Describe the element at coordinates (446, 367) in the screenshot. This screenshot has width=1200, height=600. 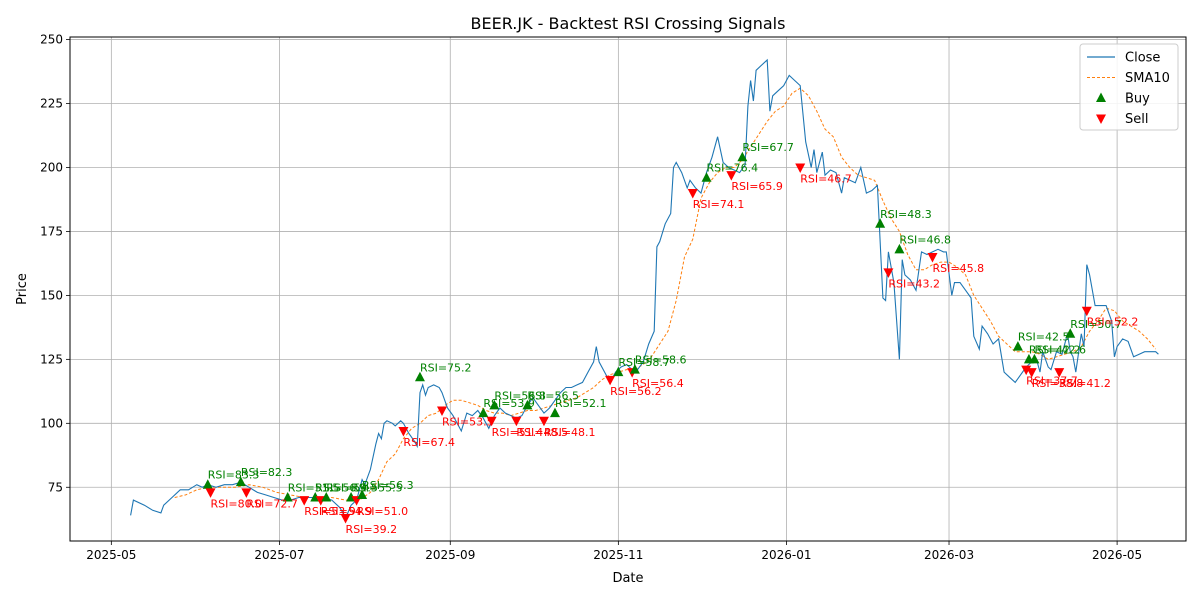
I see `buy-signal-label: RSI=75.2` at that location.